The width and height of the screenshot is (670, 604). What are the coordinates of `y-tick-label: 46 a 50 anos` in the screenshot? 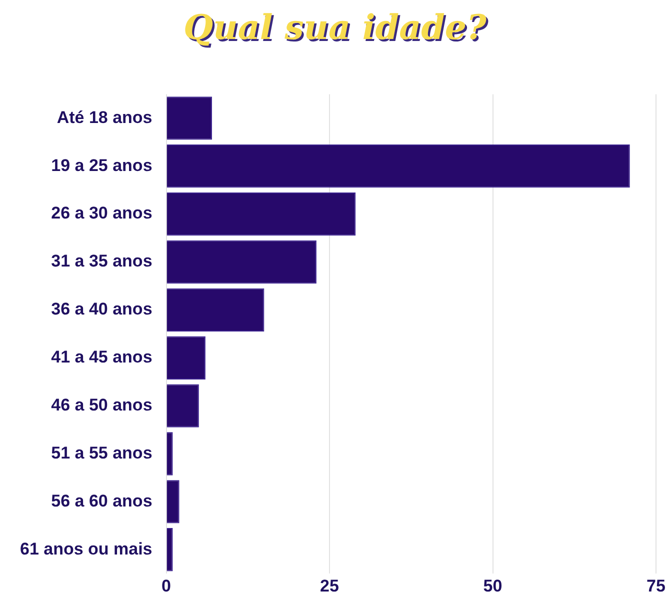 It's located at (101, 404).